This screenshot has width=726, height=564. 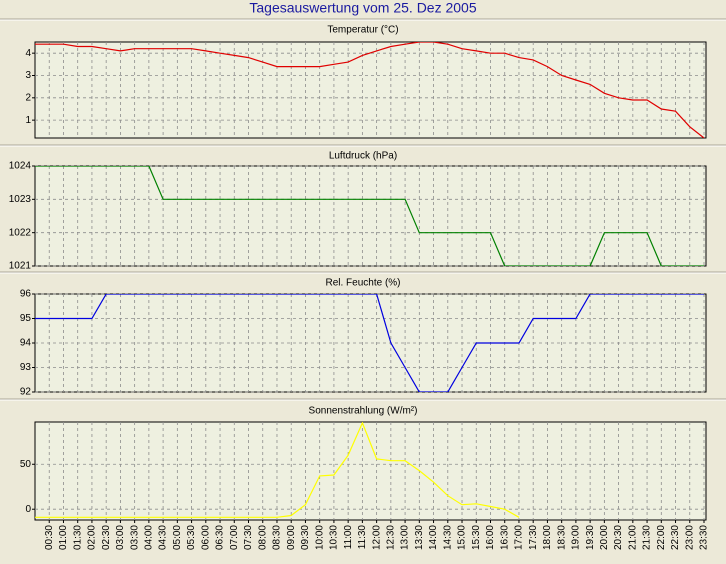 I want to click on y-tick-label: 1023, so click(x=20, y=199).